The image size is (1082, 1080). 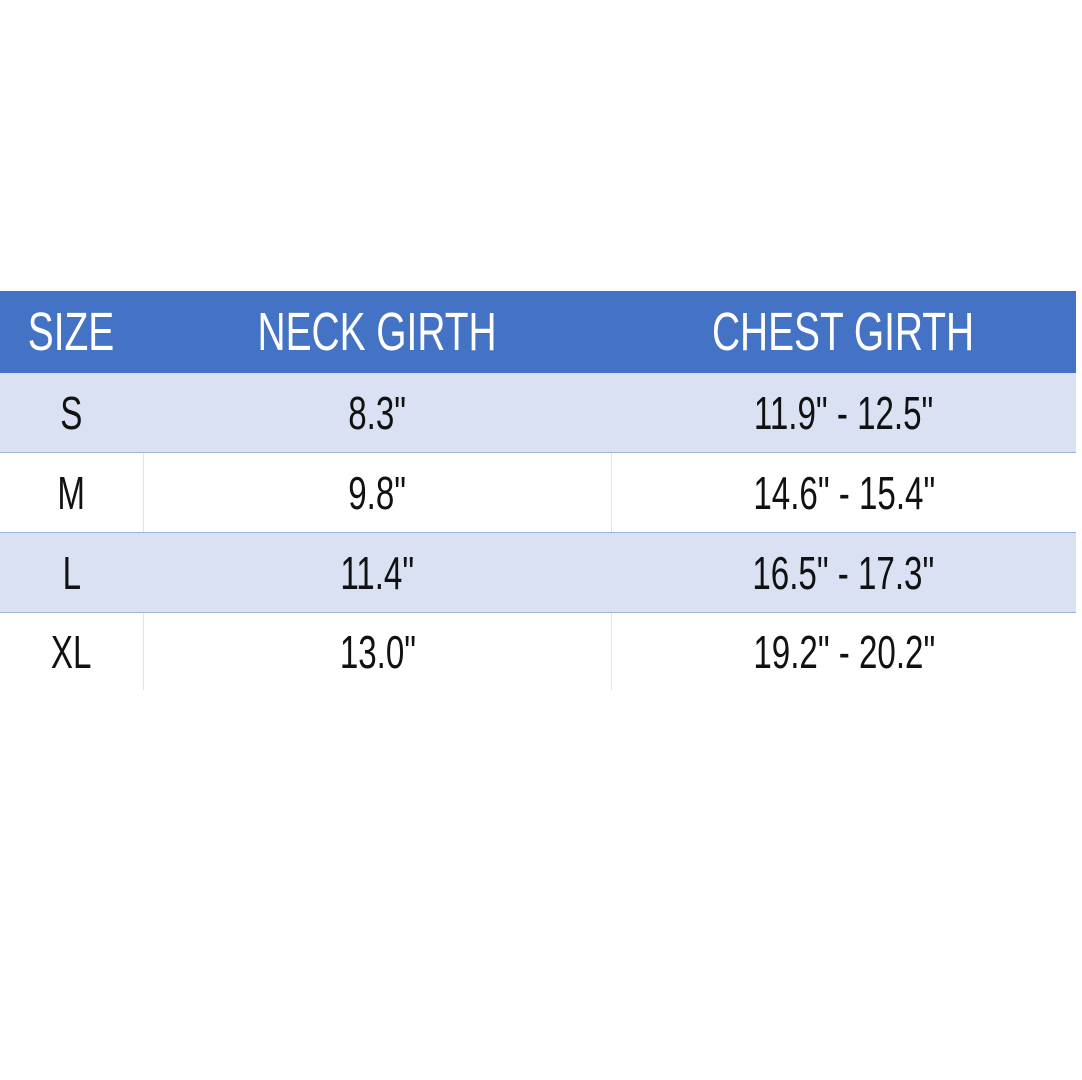 I want to click on header-chest-girth: CHEST GIRTH, so click(x=843, y=332).